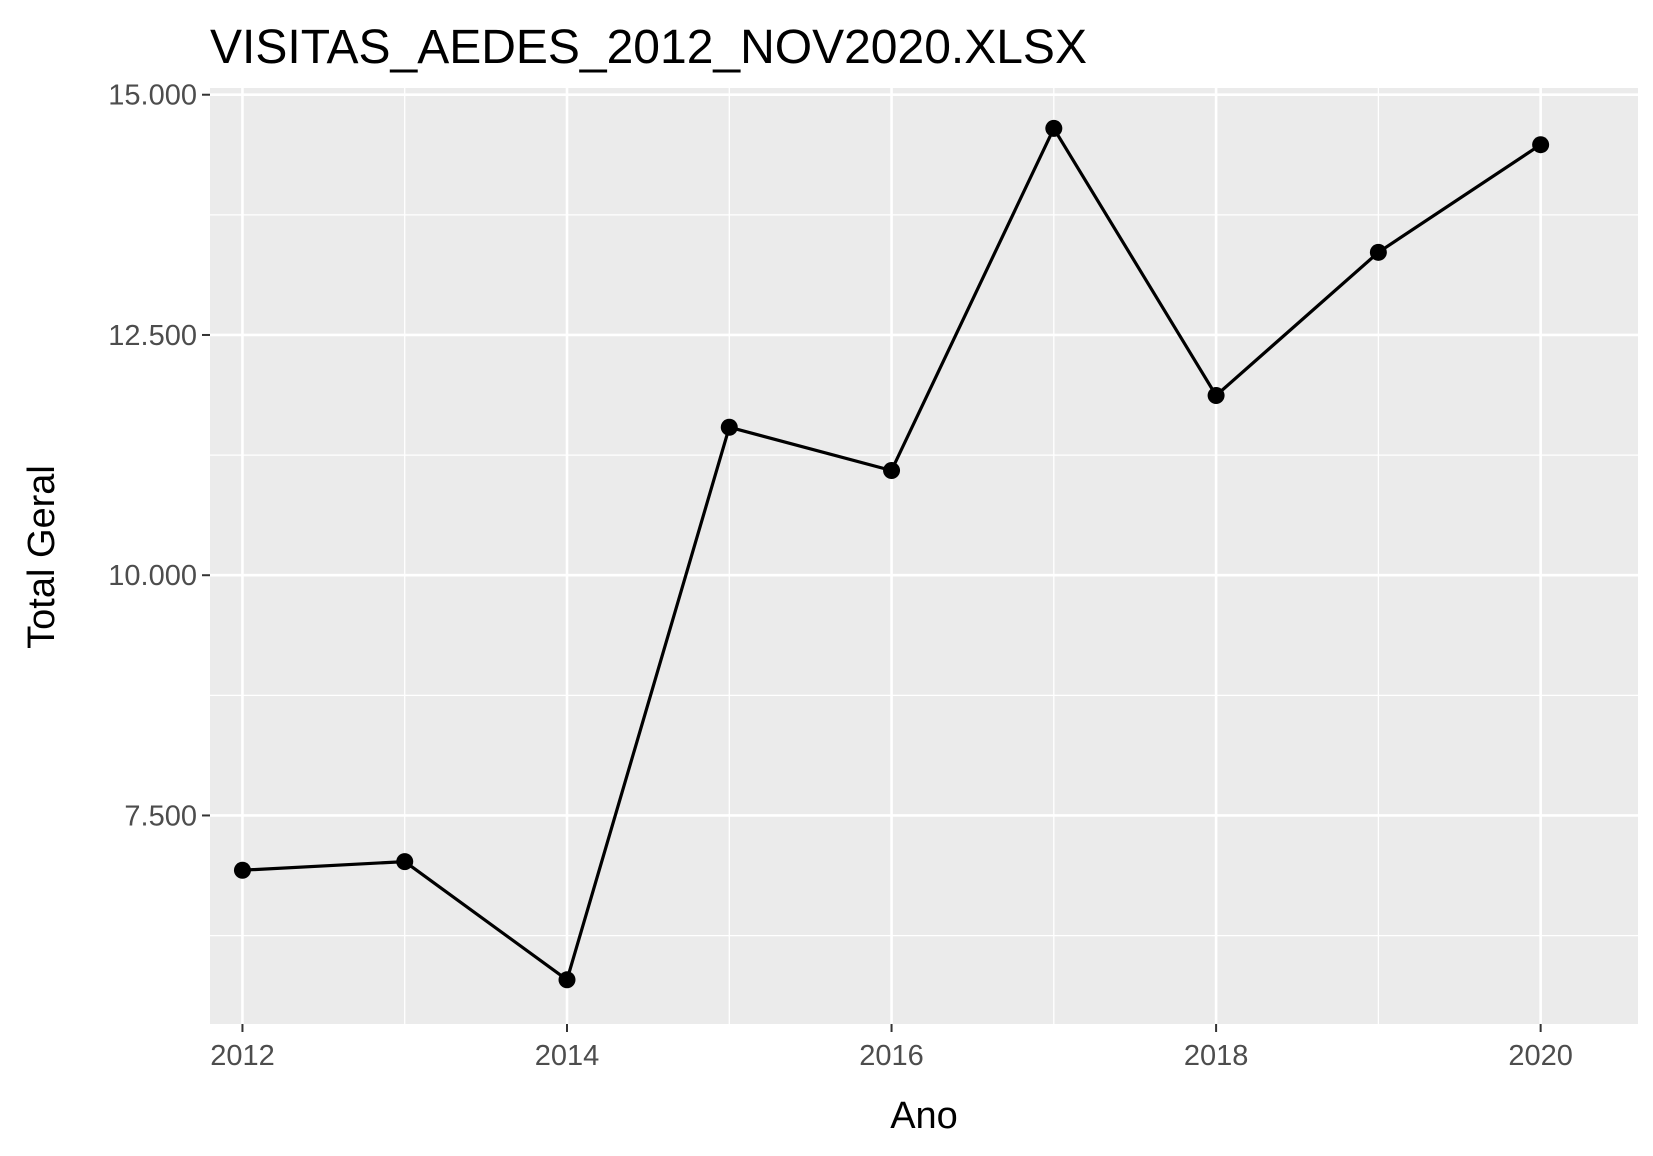 Image resolution: width=1653 pixels, height=1156 pixels. I want to click on y-tick-label: 15.000, so click(152, 96).